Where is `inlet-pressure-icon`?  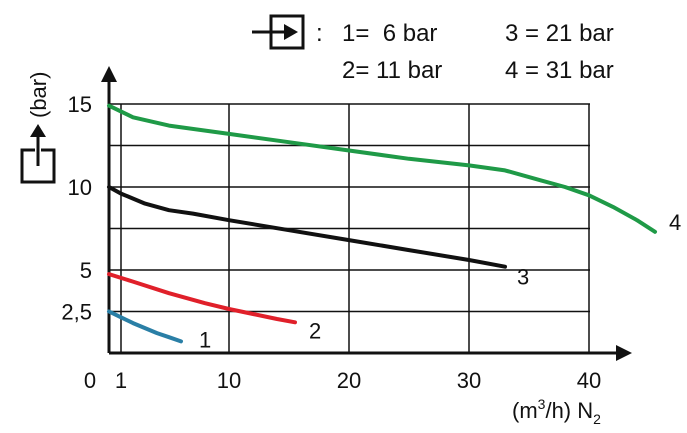 inlet-pressure-icon is located at coordinates (278, 32).